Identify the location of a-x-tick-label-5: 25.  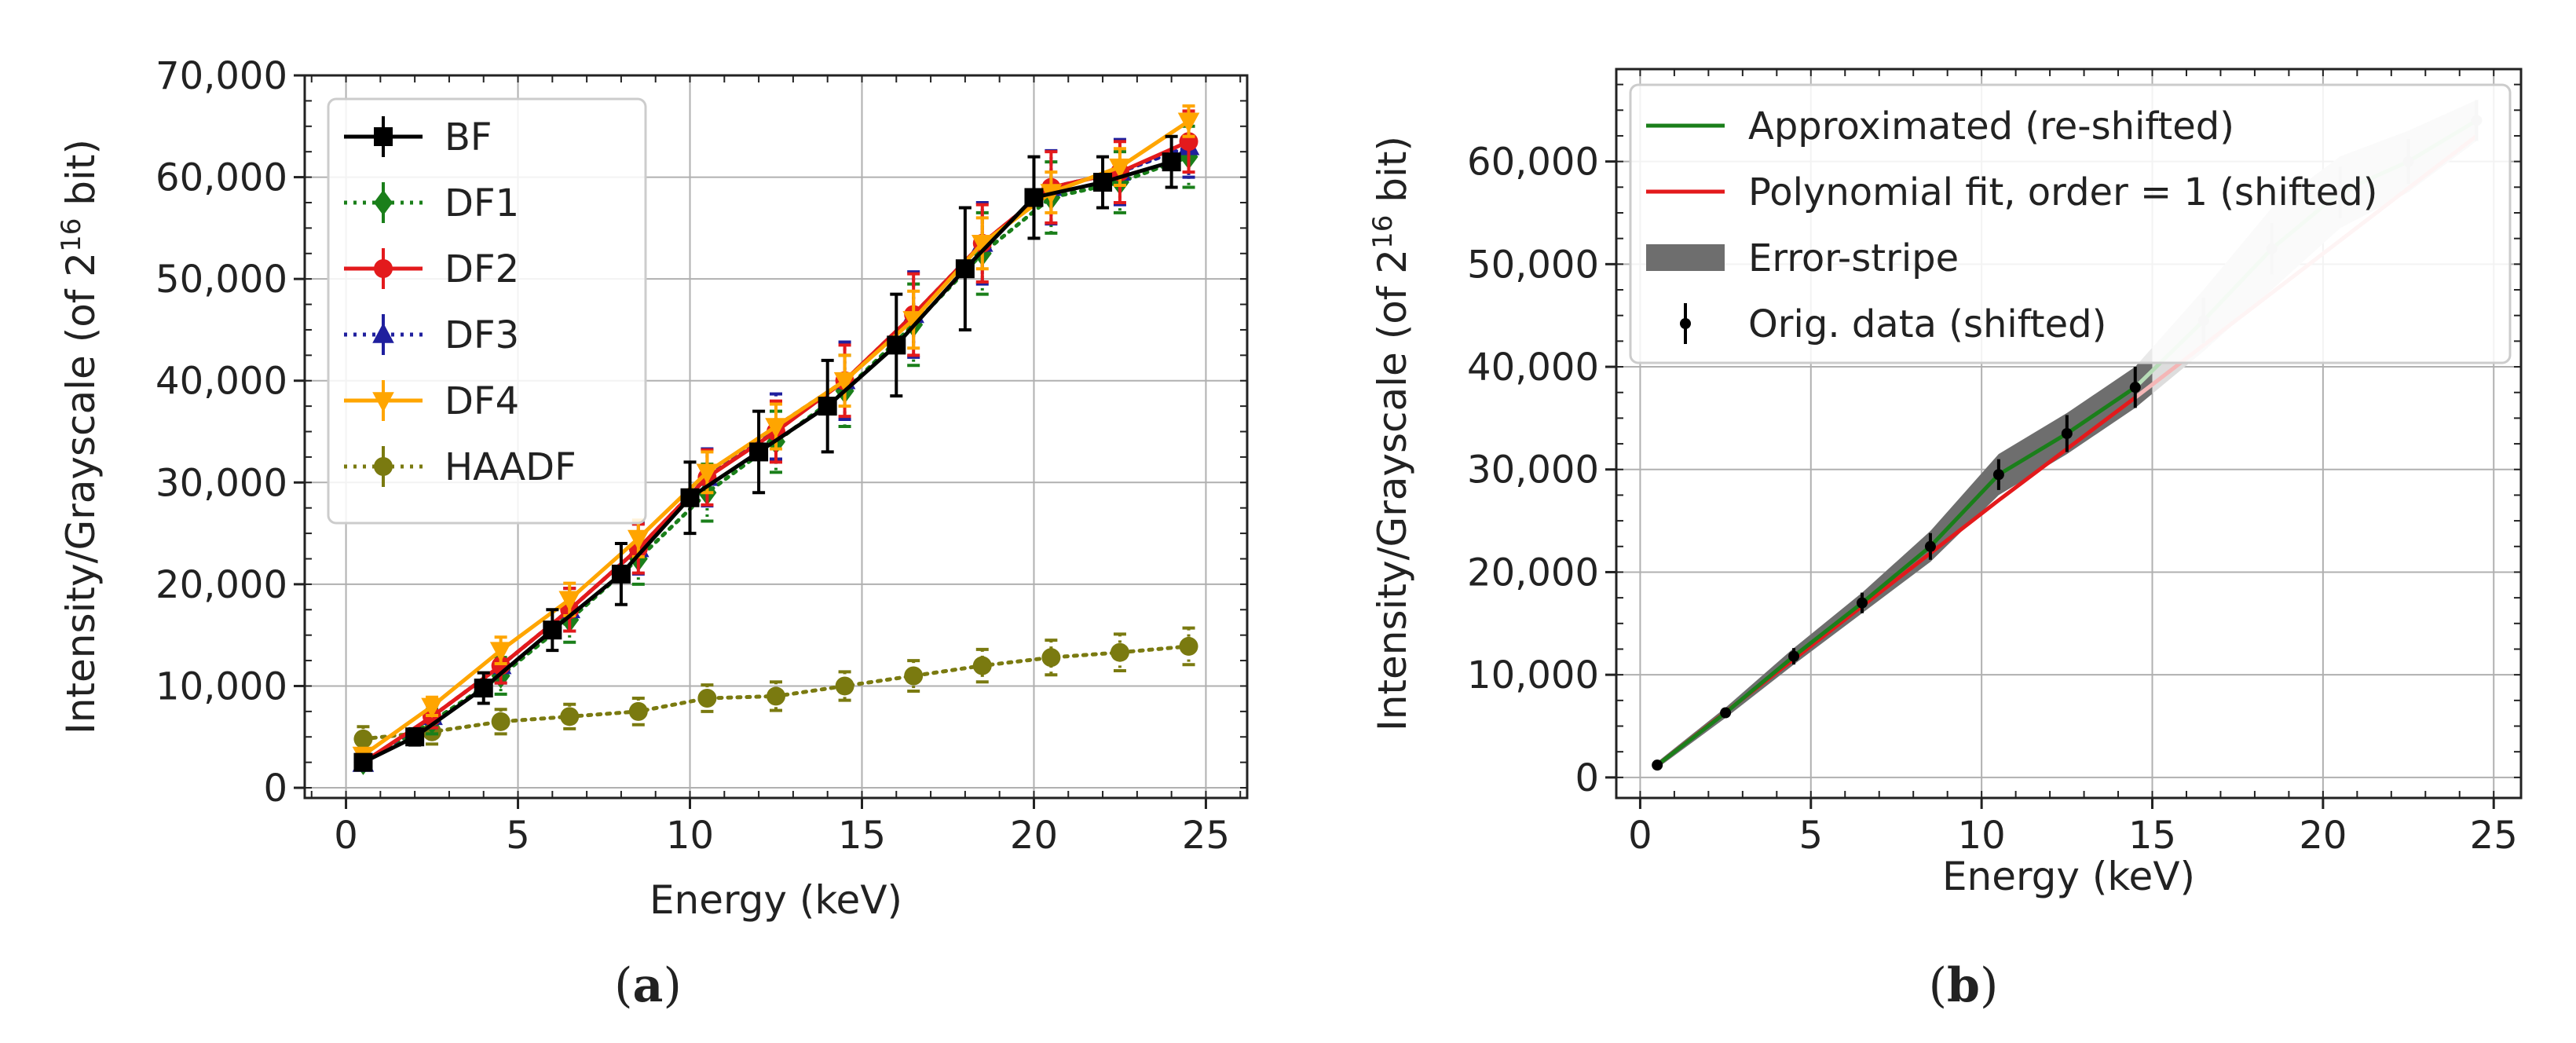
(1206, 836).